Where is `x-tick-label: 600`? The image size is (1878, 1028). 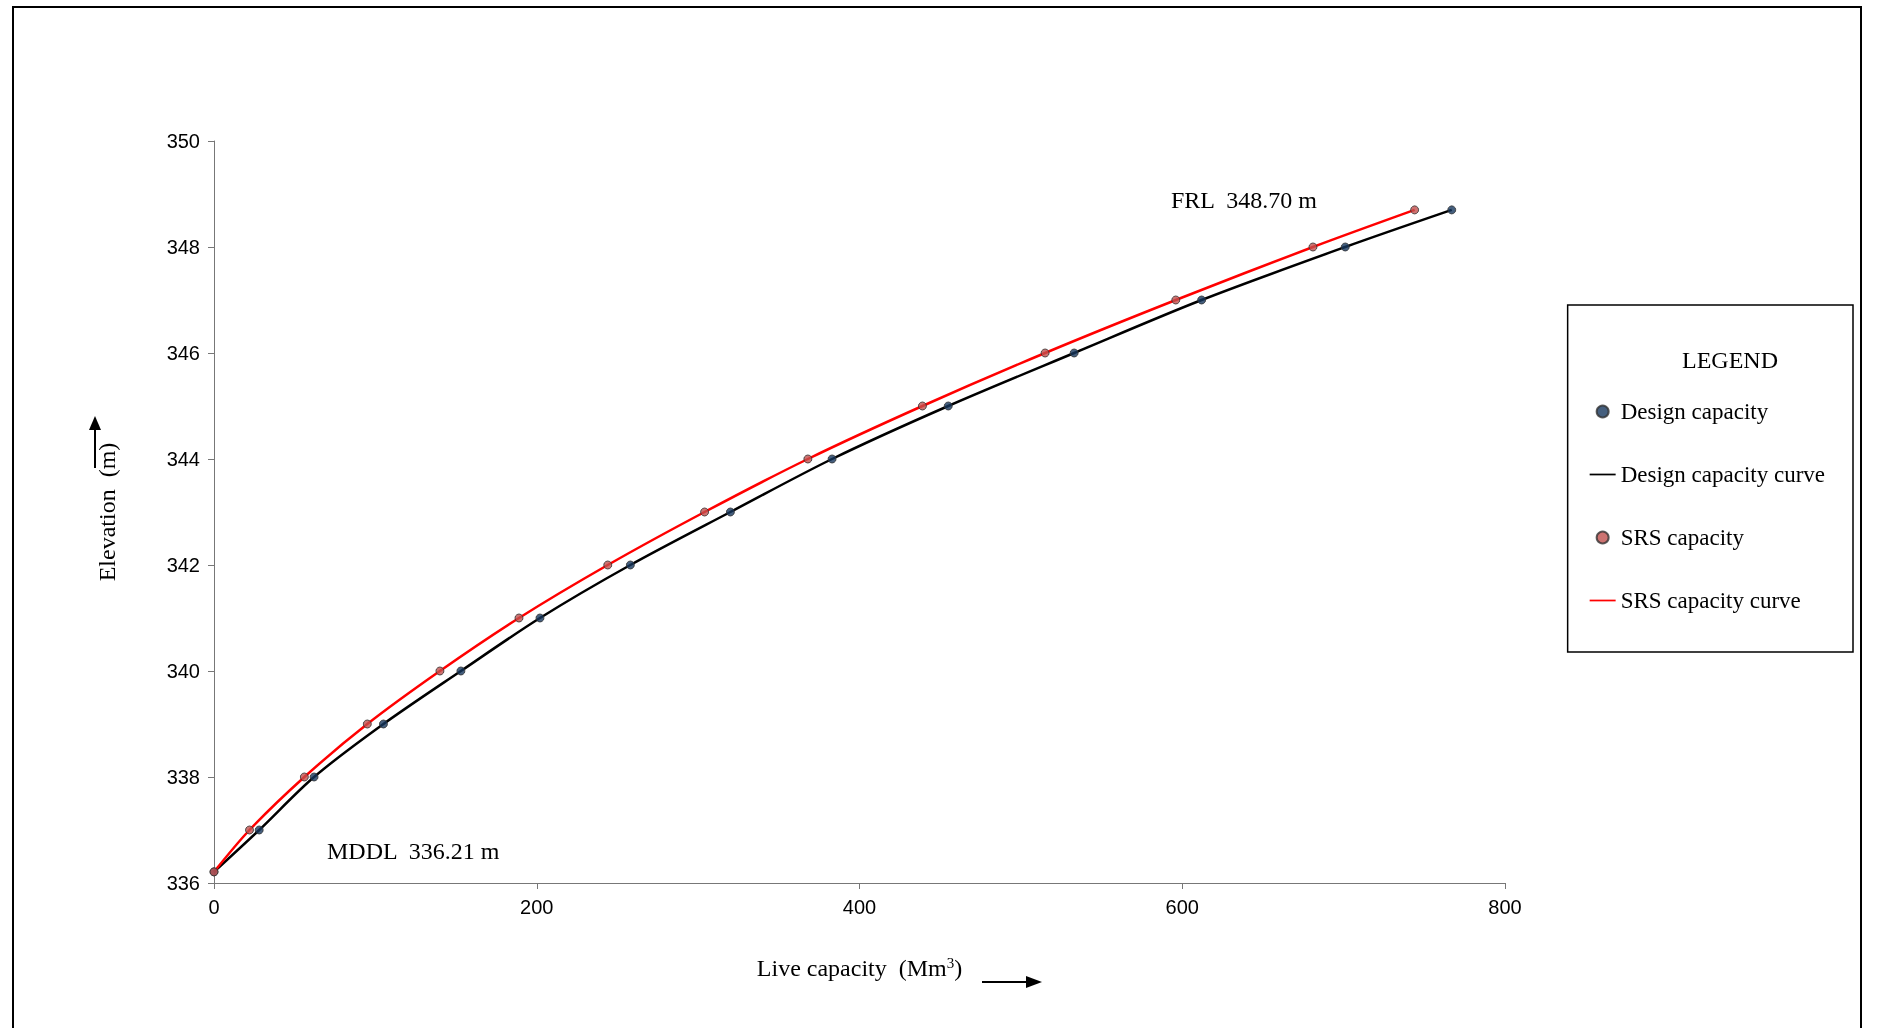 x-tick-label: 600 is located at coordinates (1182, 907).